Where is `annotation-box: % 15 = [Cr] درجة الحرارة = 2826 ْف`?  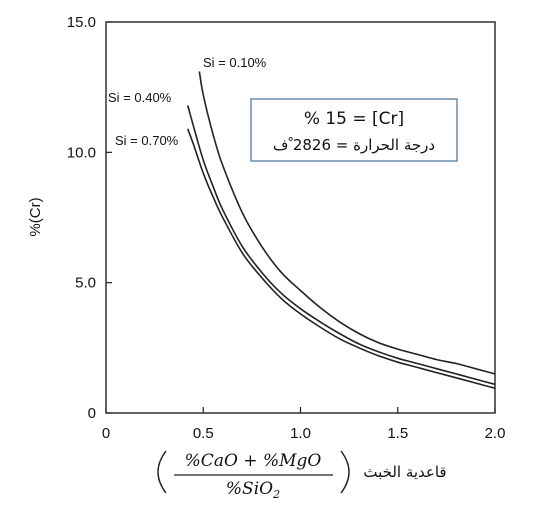 annotation-box: % 15 = [Cr] درجة الحرارة = 2826 ْف is located at coordinates (354, 130).